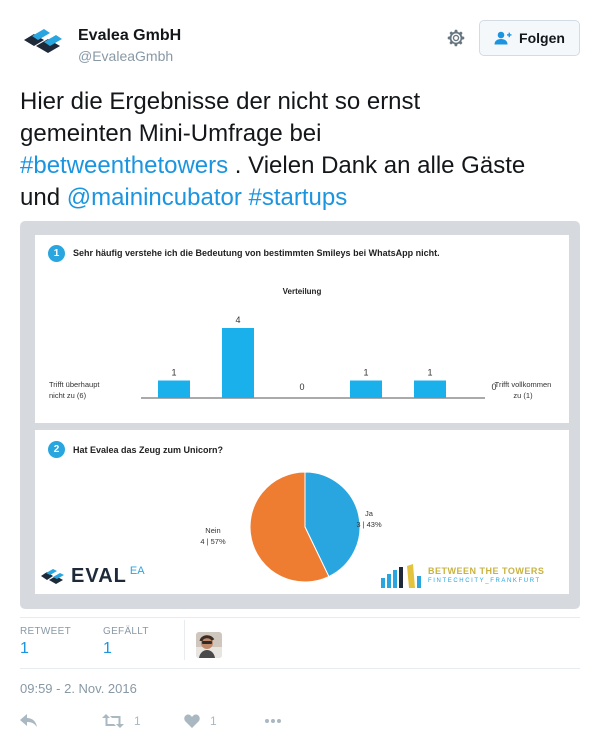 The image size is (596, 752). I want to click on evalea-logo-text: EVAL, so click(99, 575).